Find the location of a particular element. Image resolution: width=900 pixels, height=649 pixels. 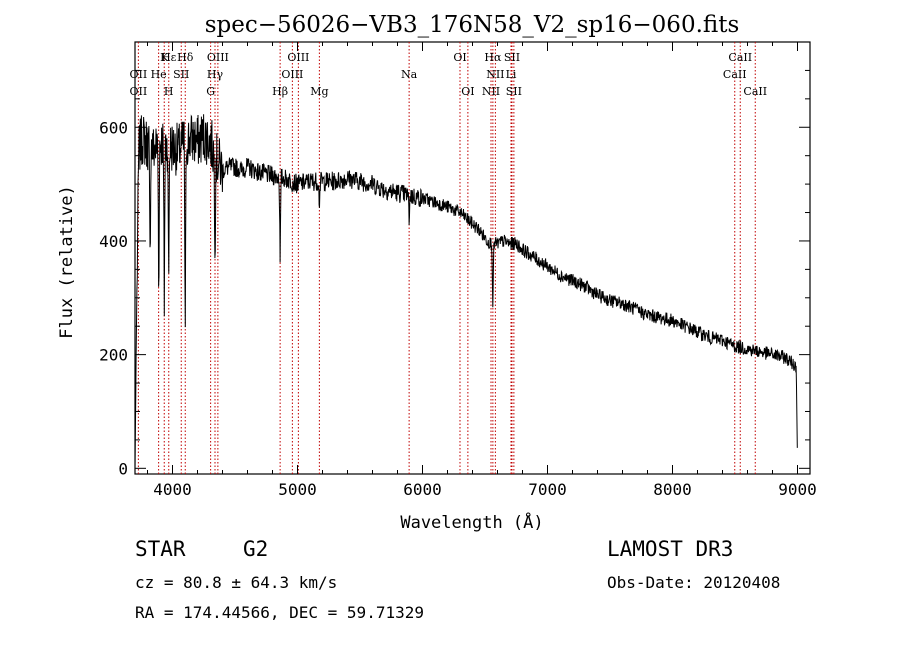

x-tick-label: 8000 is located at coordinates (672, 489).